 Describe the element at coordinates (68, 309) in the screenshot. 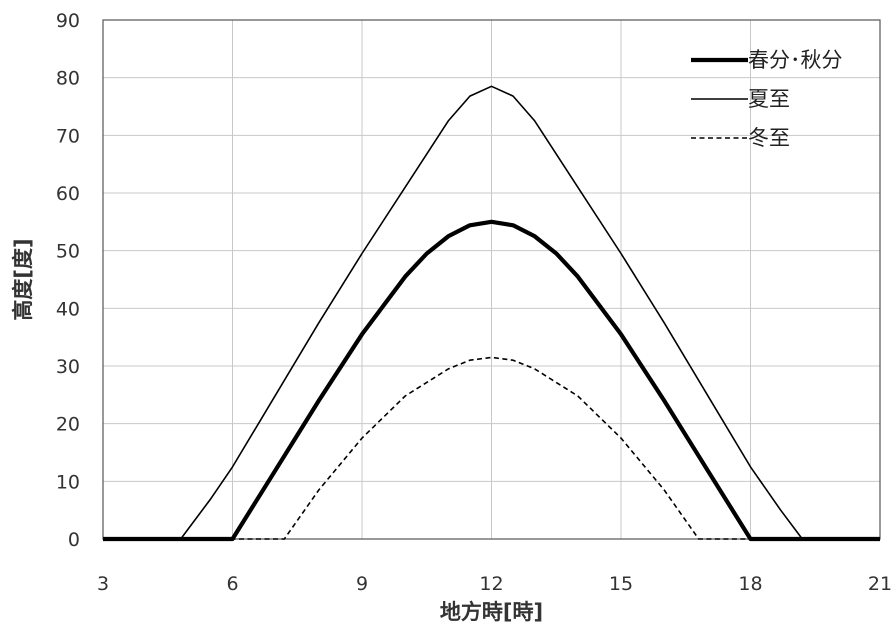

I see `y-tick-label: 40` at that location.